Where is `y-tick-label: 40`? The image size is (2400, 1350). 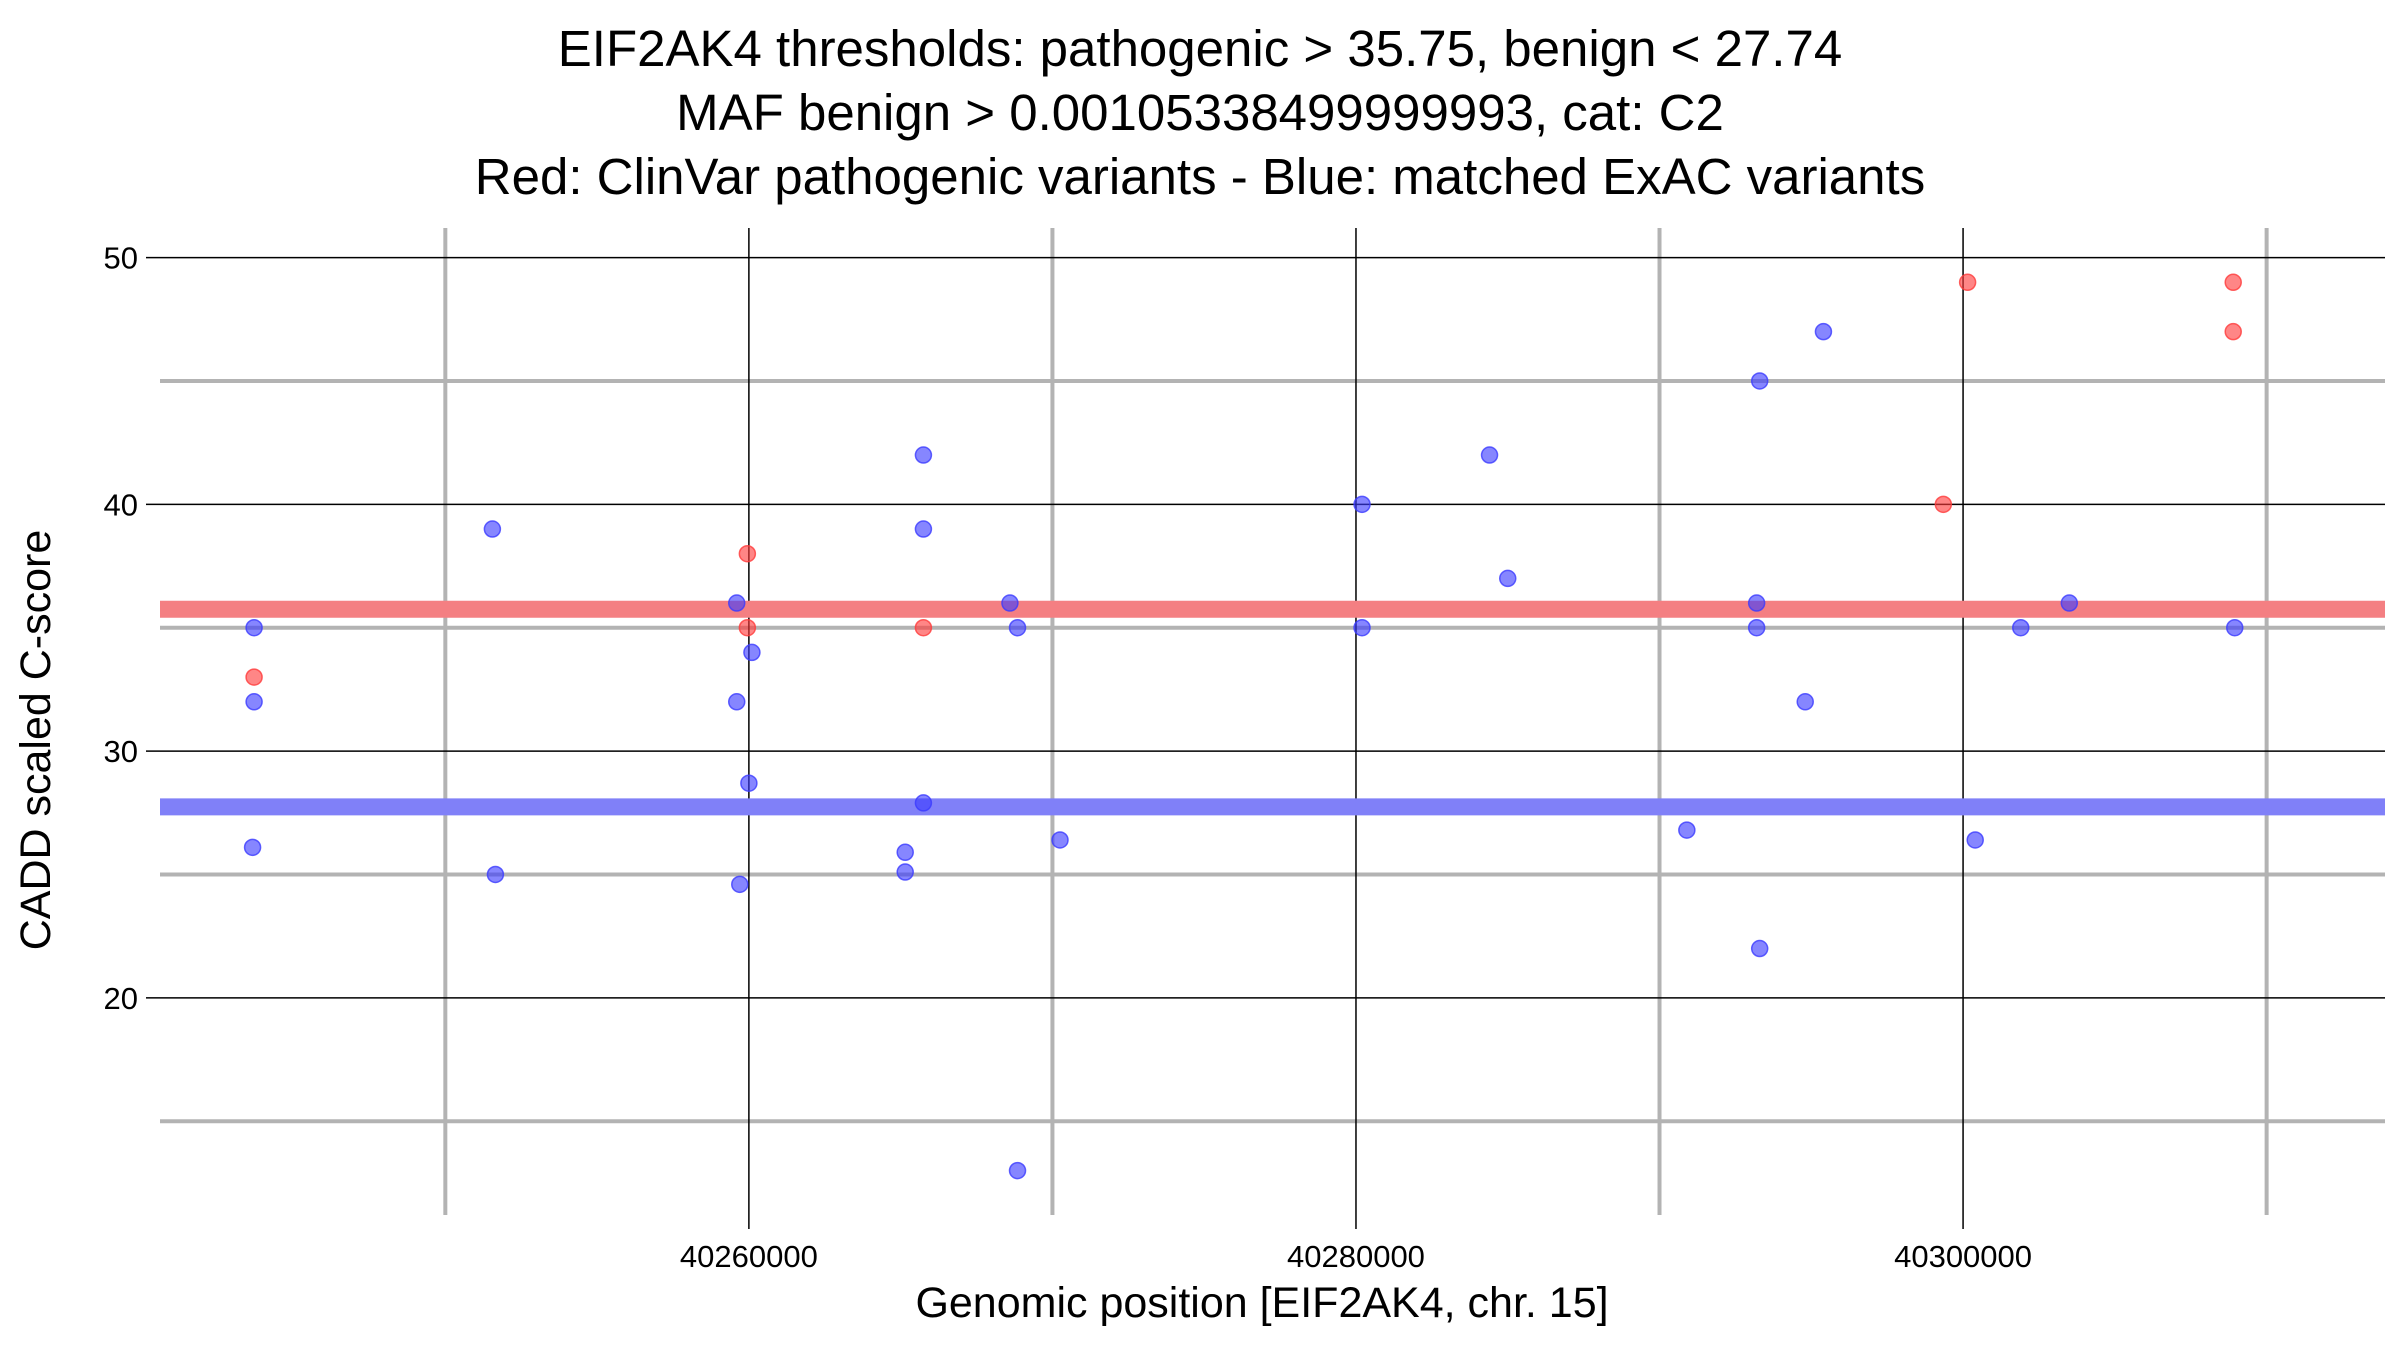 y-tick-label: 40 is located at coordinates (121, 504).